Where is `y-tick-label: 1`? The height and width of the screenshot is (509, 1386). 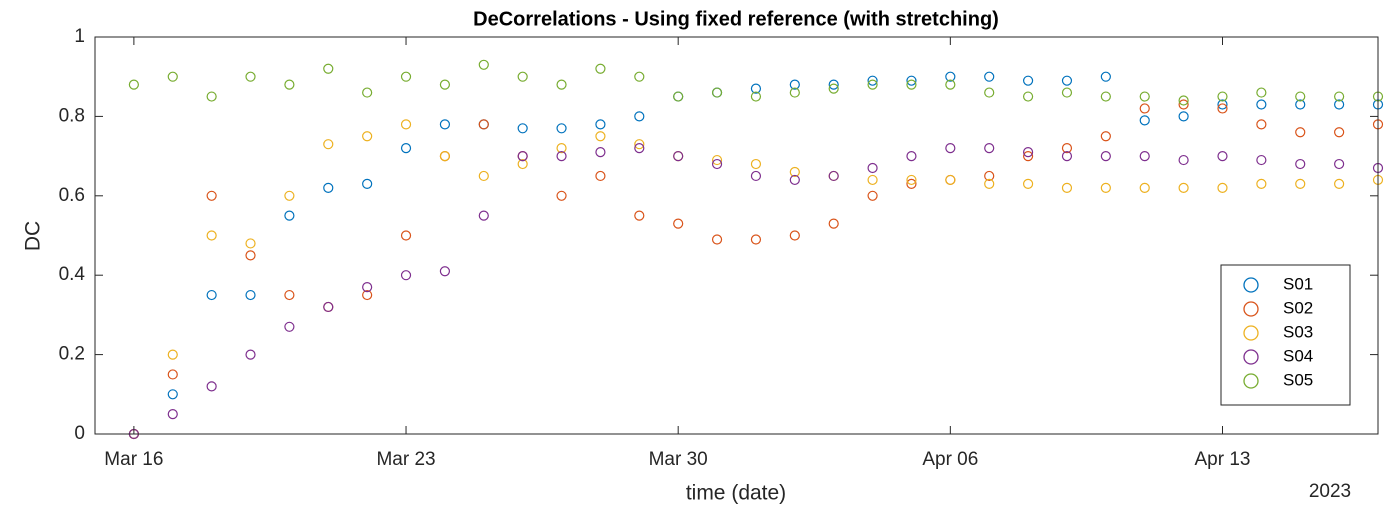
y-tick-label: 1 is located at coordinates (79, 36).